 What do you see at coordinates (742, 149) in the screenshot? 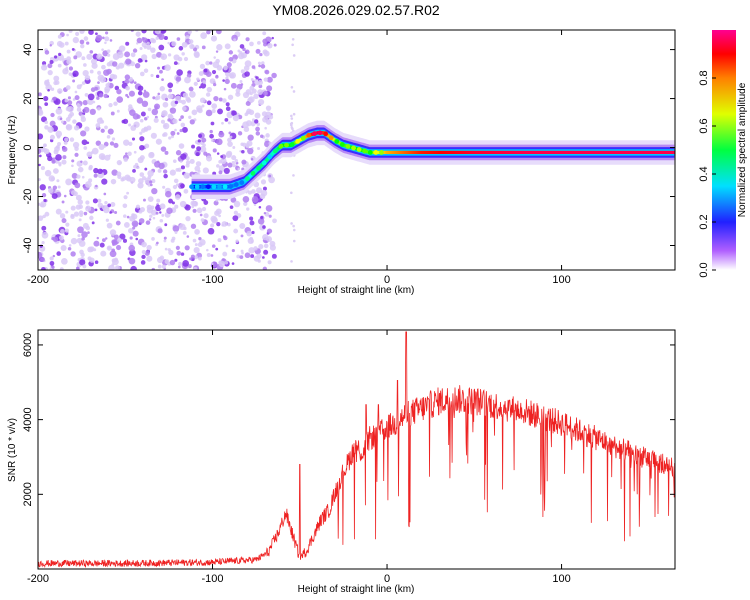
I see `colorbar-label: Normalized spectral amplitude` at bounding box center [742, 149].